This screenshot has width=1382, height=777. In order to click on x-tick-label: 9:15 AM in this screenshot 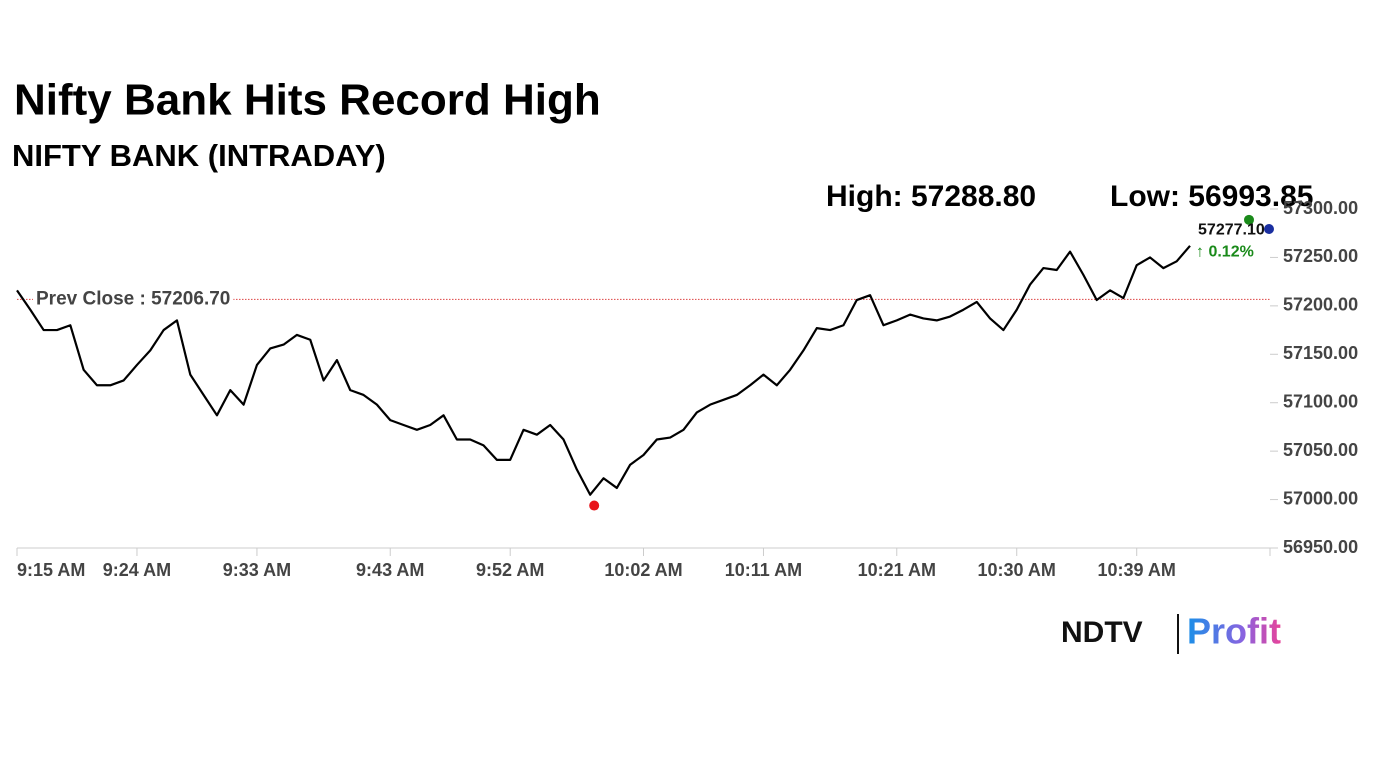, I will do `click(51, 570)`.